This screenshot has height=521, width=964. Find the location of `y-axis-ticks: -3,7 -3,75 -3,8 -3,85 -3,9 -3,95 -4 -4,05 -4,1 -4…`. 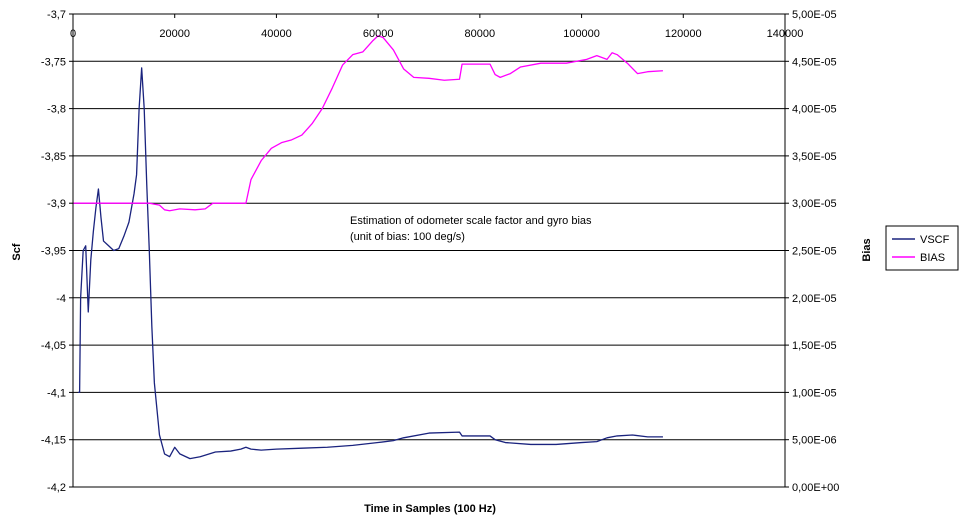

y-axis-ticks: -3,7 -3,75 -3,8 -3,85 -3,9 -3,95 -4 -4,05 -4,1 -4… is located at coordinates (57, 251).